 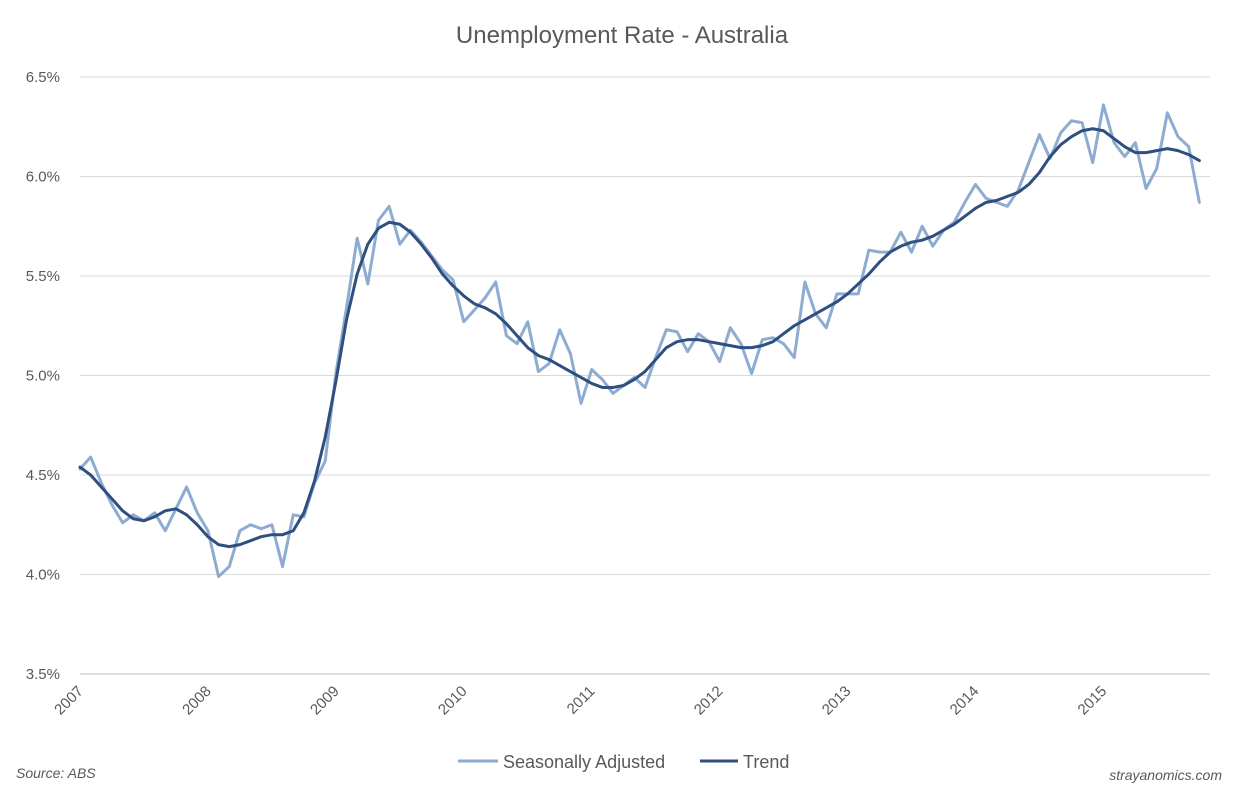 I want to click on y-tick-label: 5.0%, so click(x=43, y=376).